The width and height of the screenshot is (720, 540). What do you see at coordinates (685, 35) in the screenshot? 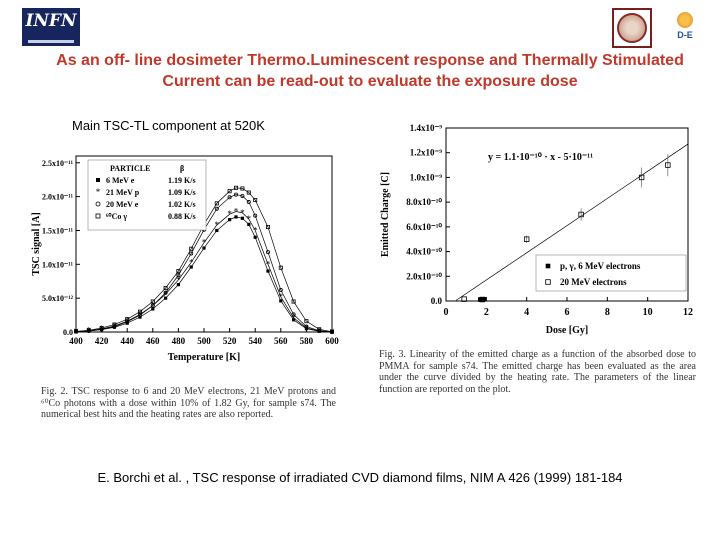
I see `die-logo-text: D-E` at bounding box center [685, 35].